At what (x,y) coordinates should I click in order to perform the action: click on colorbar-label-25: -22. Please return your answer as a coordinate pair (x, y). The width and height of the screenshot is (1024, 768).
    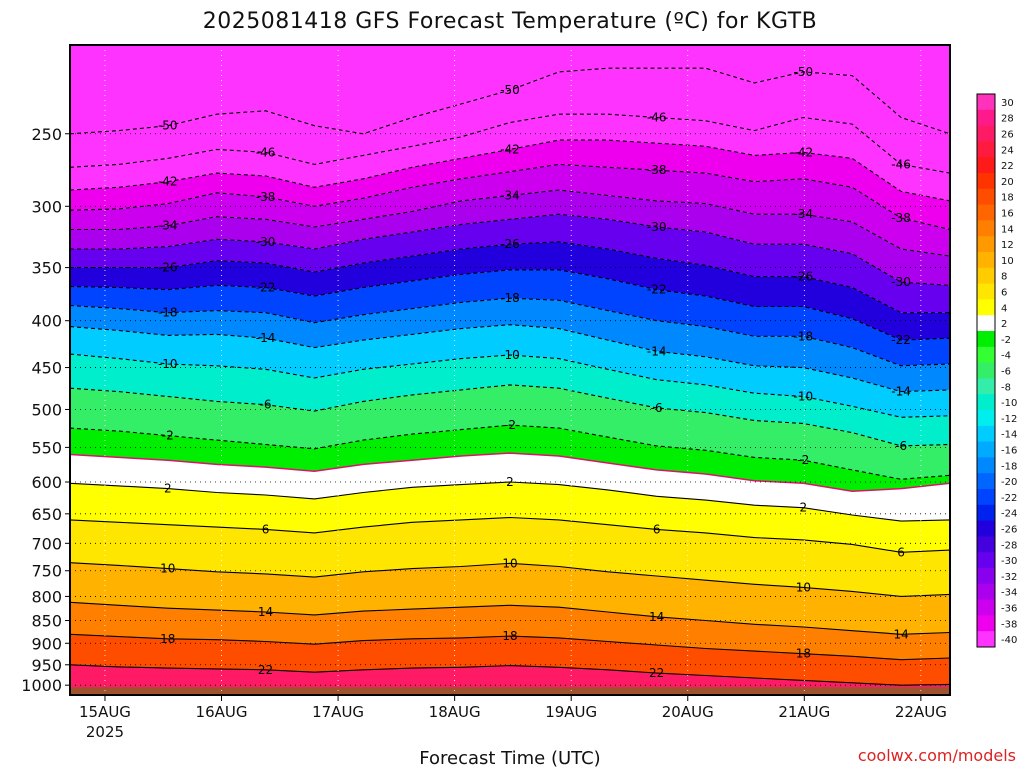
    Looking at the image, I should click on (1009, 498).